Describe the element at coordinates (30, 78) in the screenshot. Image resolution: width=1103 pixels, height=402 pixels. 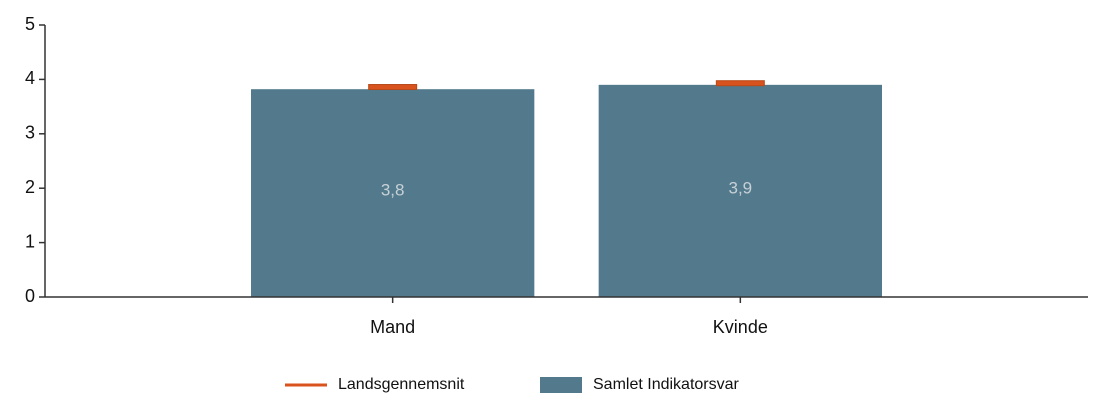
I see `y-tick-label: 4` at that location.